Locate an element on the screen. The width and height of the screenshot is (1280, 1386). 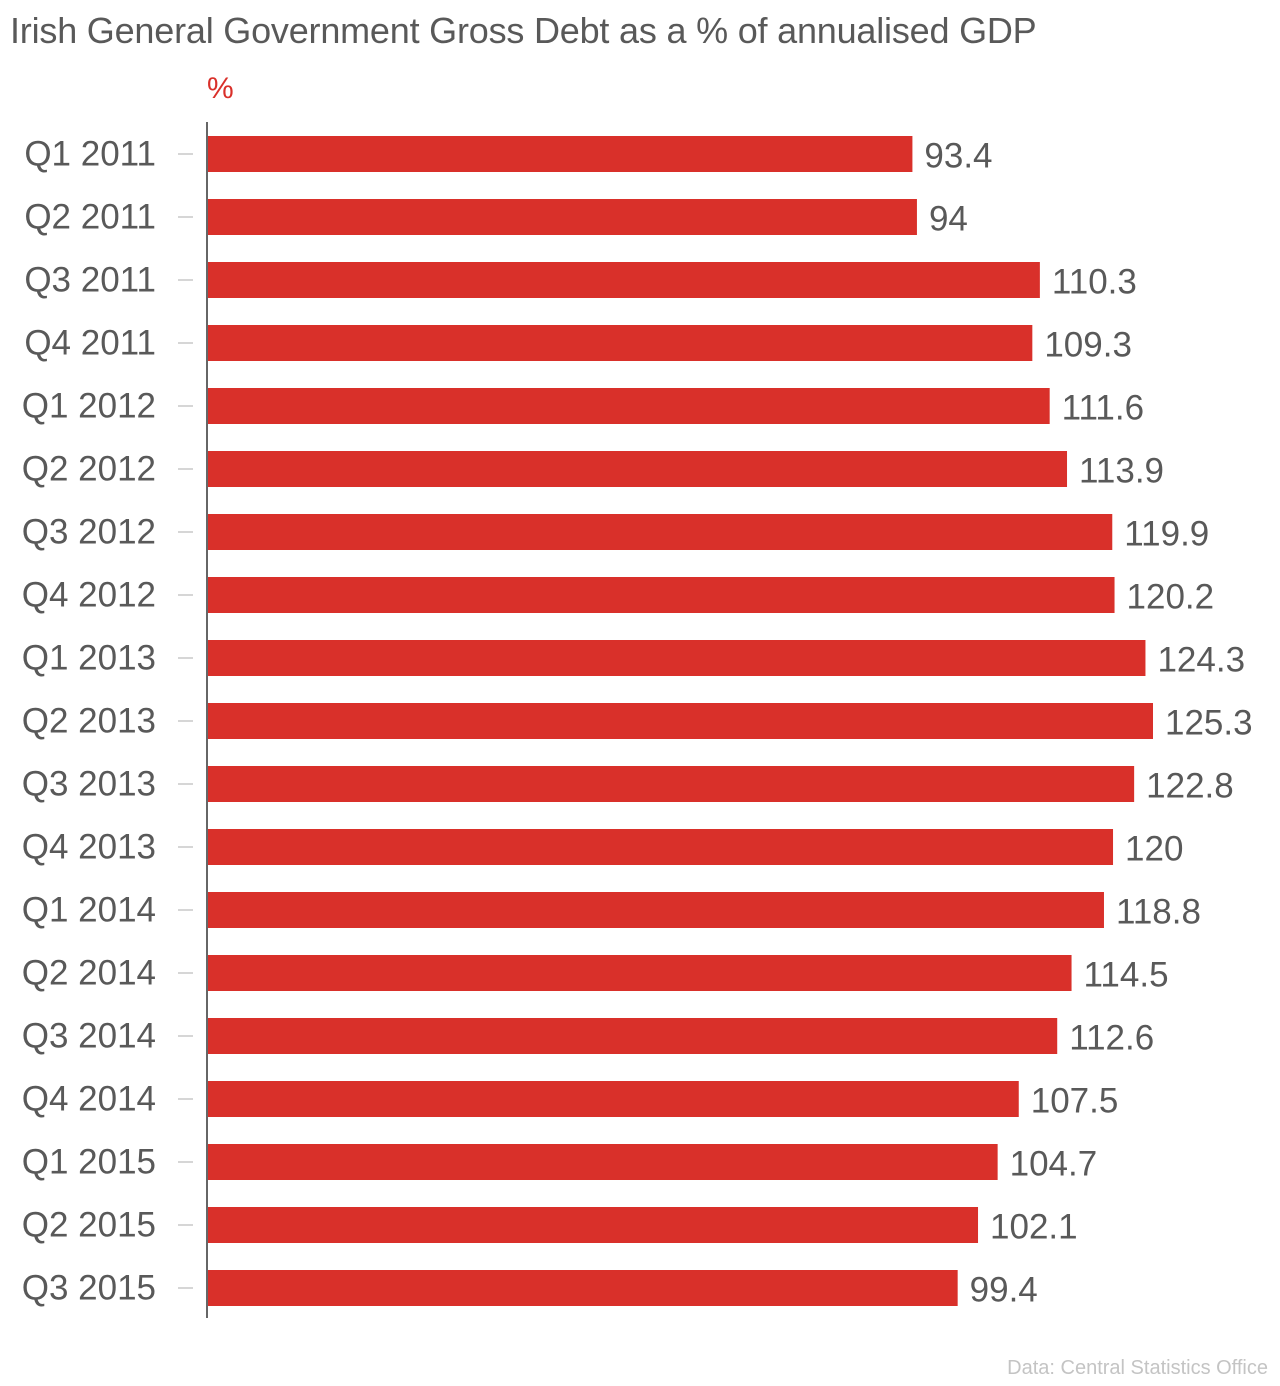
unit-label: % is located at coordinates (220, 88).